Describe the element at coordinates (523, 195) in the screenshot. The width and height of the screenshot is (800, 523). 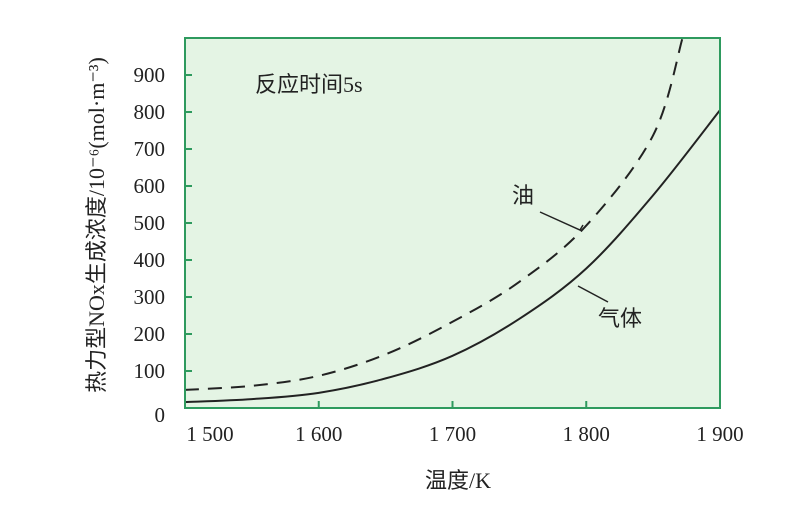
I see `series-label-oil: 油` at that location.